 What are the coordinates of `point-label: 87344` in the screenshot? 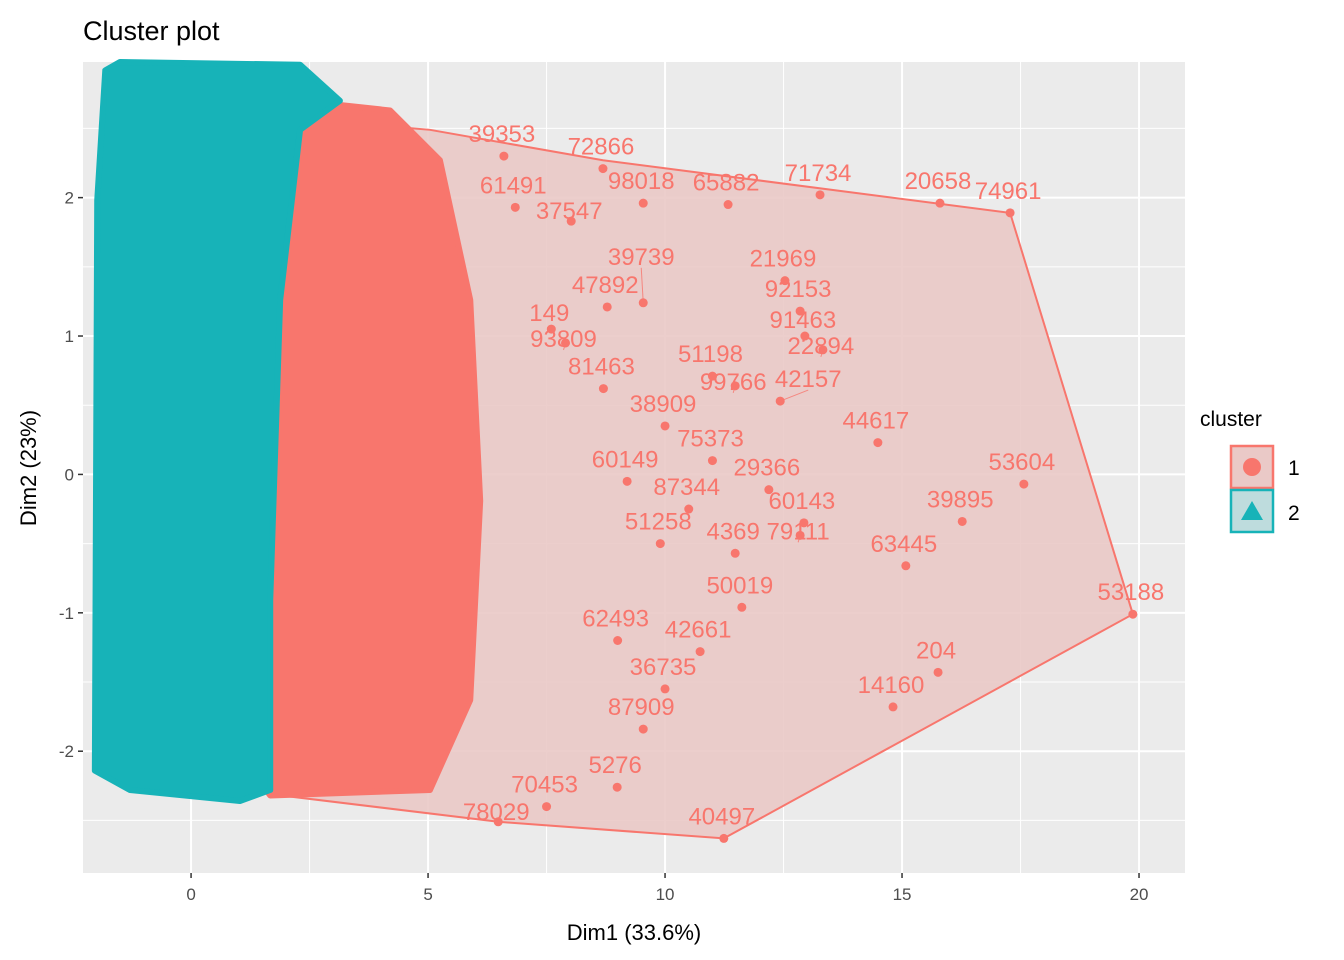 It's located at (686, 487).